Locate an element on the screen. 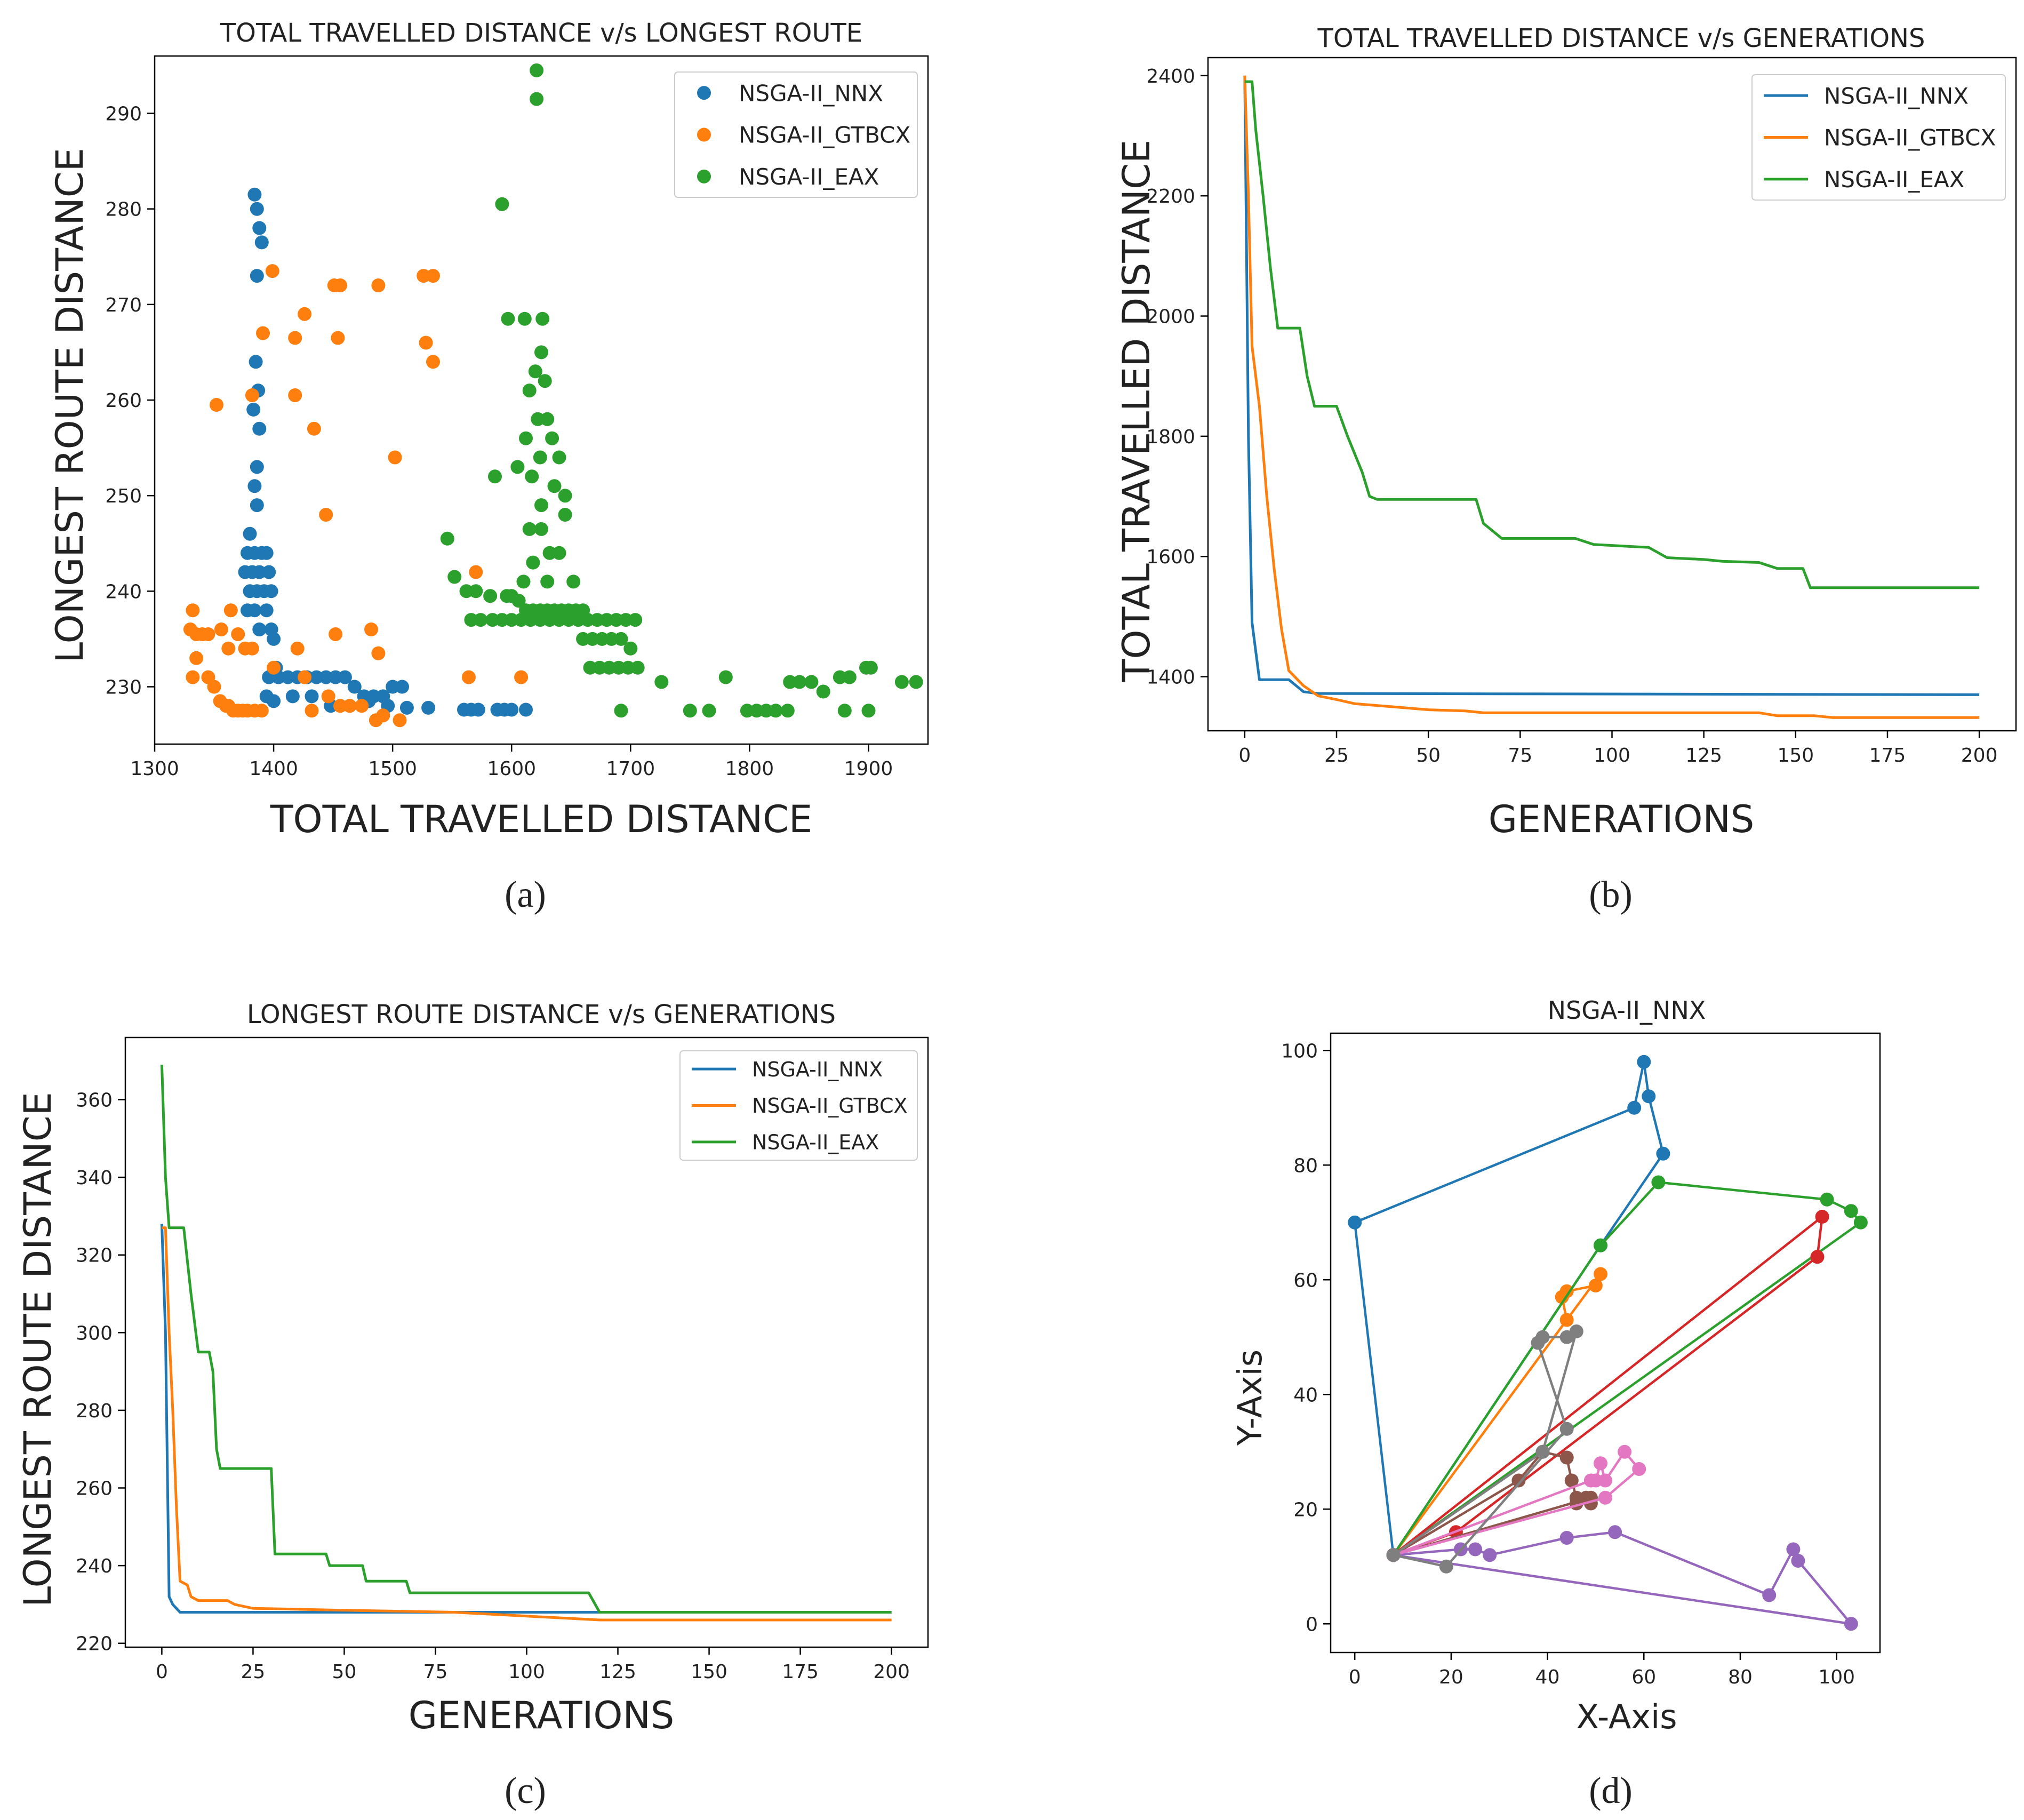  panel-c-x-tick-label: 150 is located at coordinates (709, 1672).